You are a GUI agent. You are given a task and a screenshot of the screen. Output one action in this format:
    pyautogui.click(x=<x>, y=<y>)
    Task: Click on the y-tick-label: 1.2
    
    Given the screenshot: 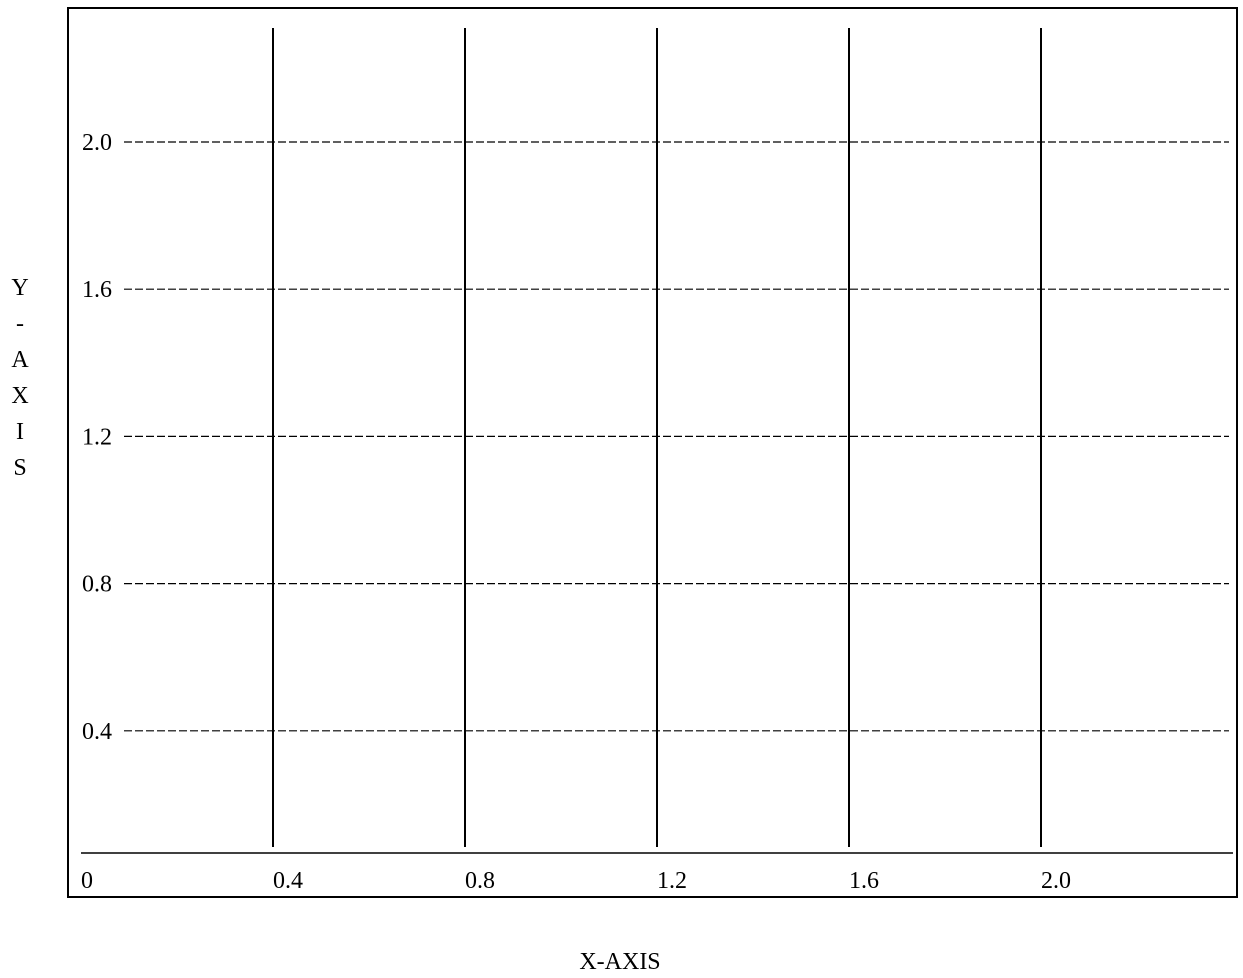 What is the action you would take?
    pyautogui.click(x=97, y=437)
    